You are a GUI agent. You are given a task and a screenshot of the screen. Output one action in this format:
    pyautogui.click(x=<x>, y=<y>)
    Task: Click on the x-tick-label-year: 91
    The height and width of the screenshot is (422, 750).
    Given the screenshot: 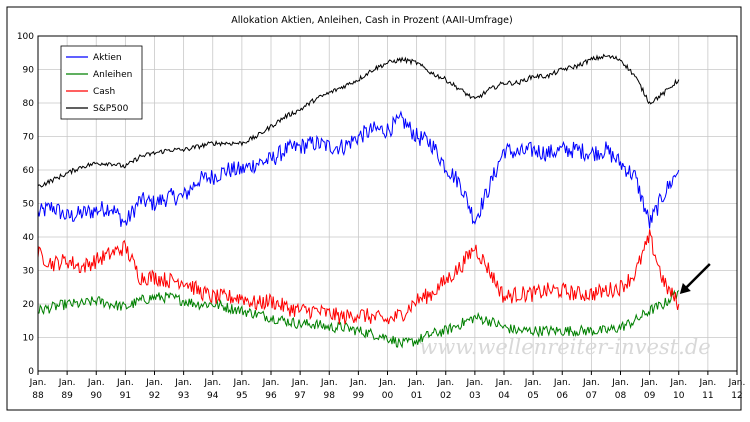 What is the action you would take?
    pyautogui.click(x=125, y=396)
    